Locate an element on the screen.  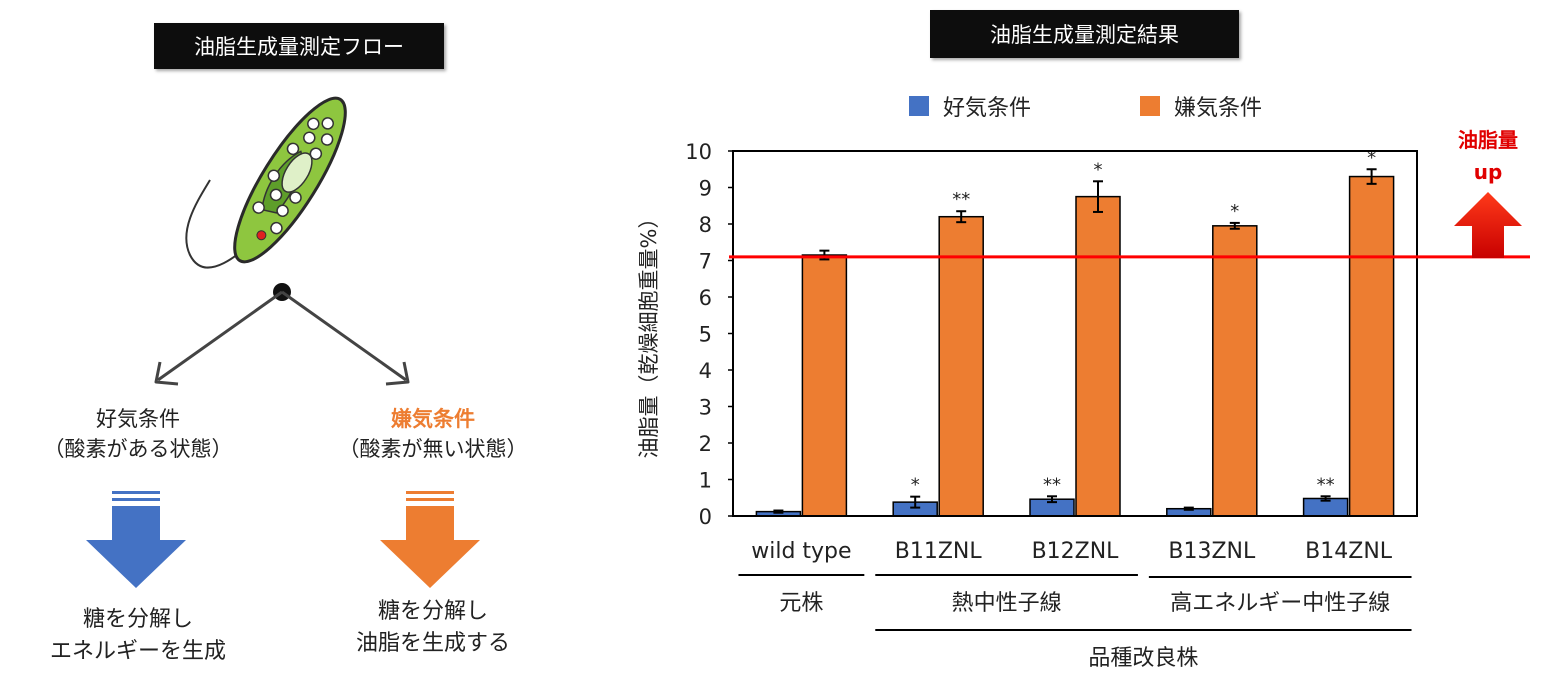
x-tick-label: B14ZNL is located at coordinates (1349, 551).